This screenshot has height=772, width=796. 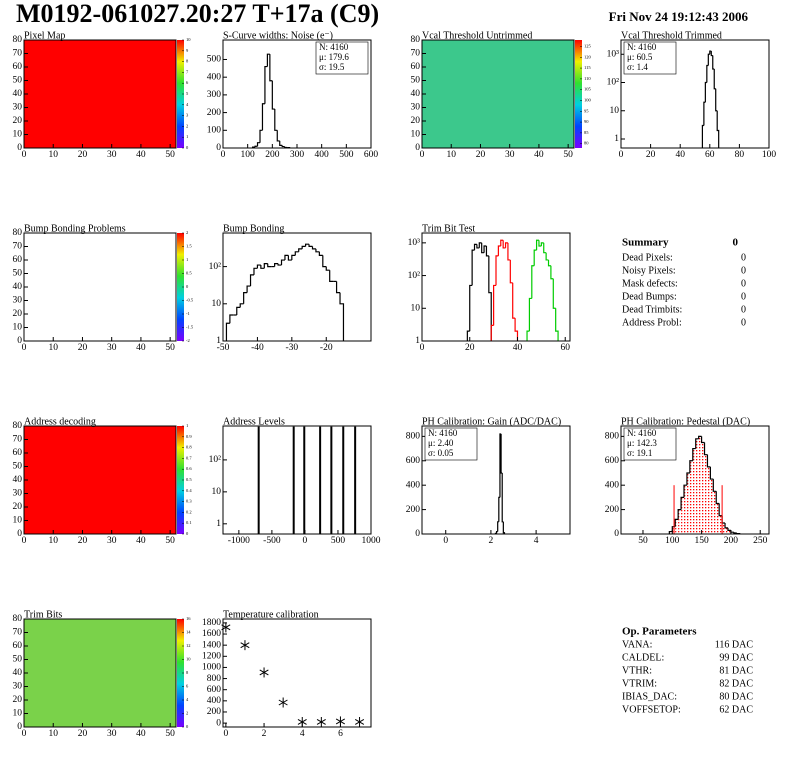 What do you see at coordinates (214, 130) in the screenshot?
I see `y-tick-label: 100` at bounding box center [214, 130].